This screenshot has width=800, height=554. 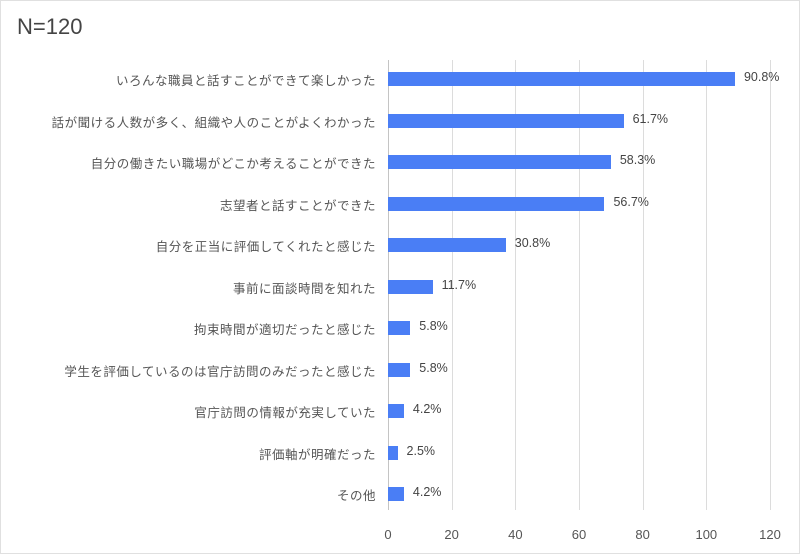 I want to click on bar-row: 2.5%, so click(x=594, y=451).